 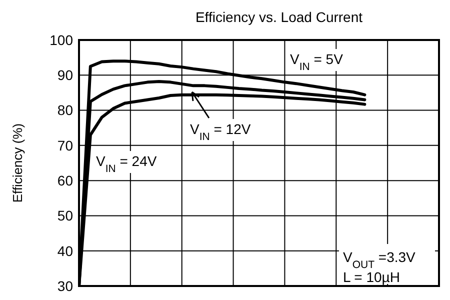 What do you see at coordinates (379, 260) in the screenshot?
I see `annotation: V$_{OUT}$ =3.3V` at bounding box center [379, 260].